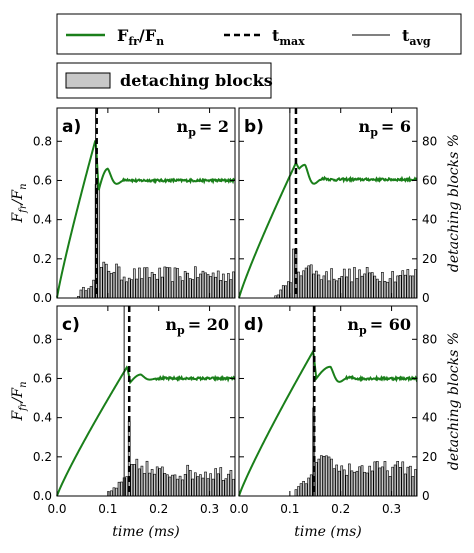 The height and width of the screenshot is (553, 474). I want to click on y-tick-label: 0.6, so click(42, 378).